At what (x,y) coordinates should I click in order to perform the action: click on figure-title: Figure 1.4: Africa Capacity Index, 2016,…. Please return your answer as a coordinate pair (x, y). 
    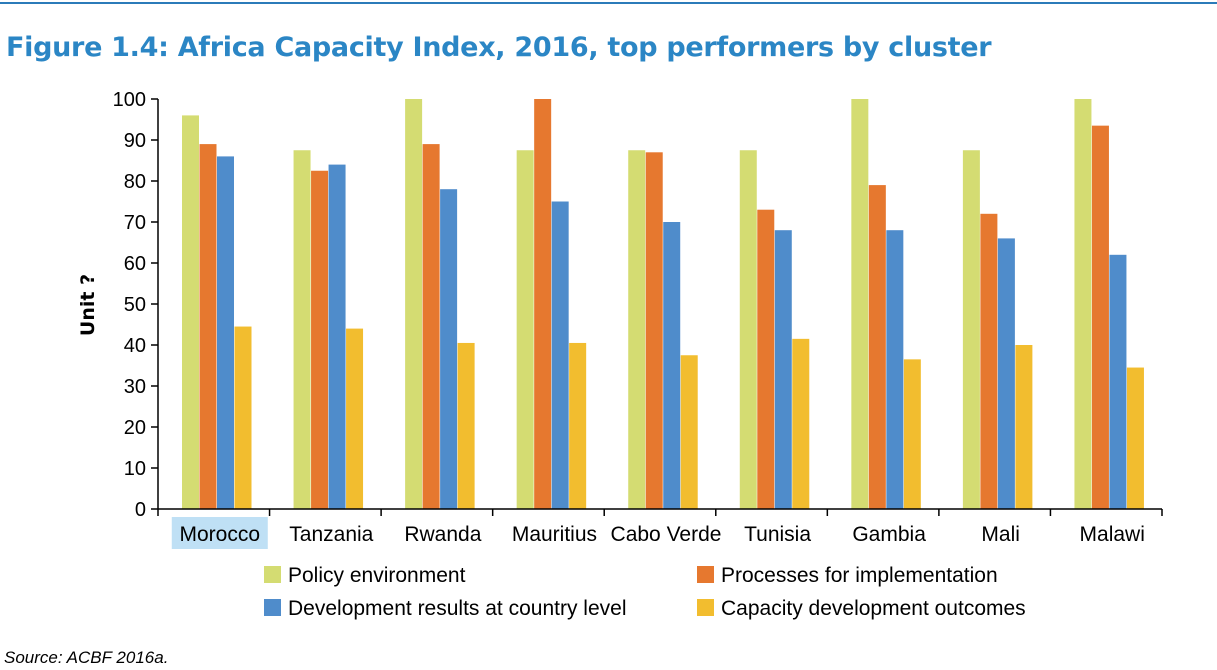
    Looking at the image, I should click on (499, 47).